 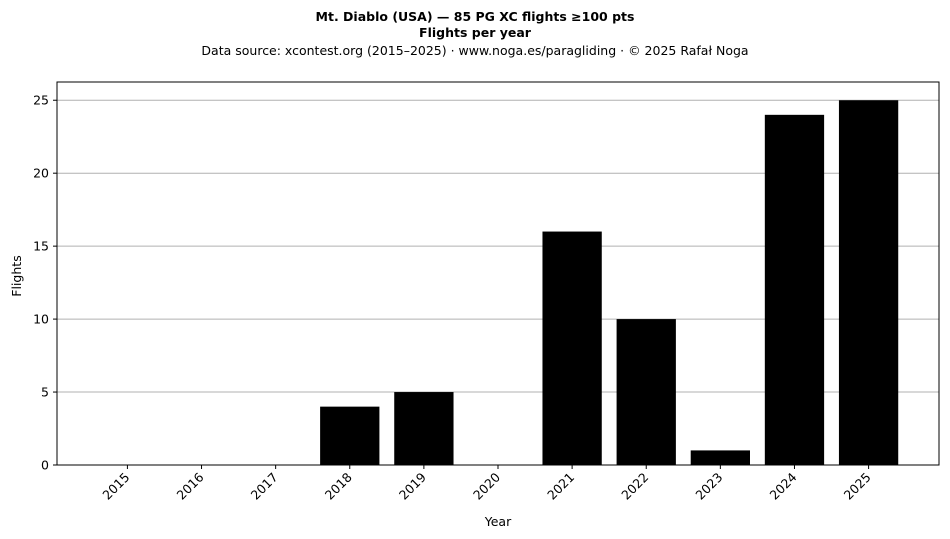 What do you see at coordinates (16, 275) in the screenshot?
I see `y-axis-label: Flights` at bounding box center [16, 275].